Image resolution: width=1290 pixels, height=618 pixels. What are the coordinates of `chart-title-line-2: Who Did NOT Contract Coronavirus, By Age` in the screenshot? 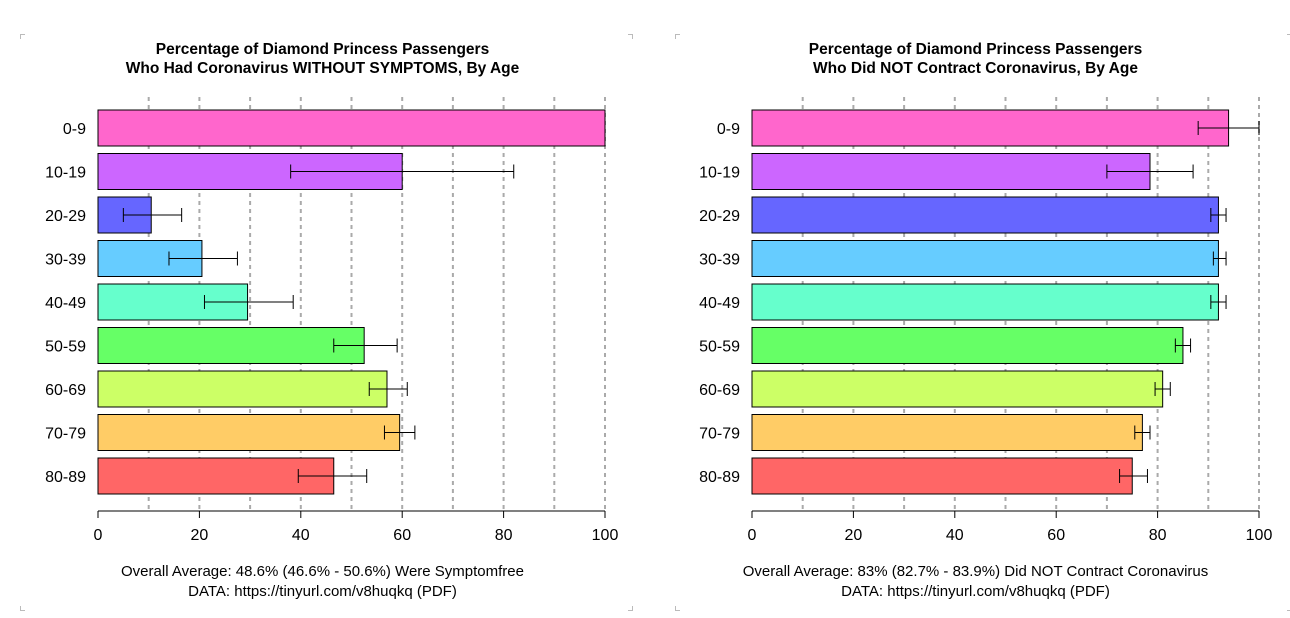 It's located at (975, 68).